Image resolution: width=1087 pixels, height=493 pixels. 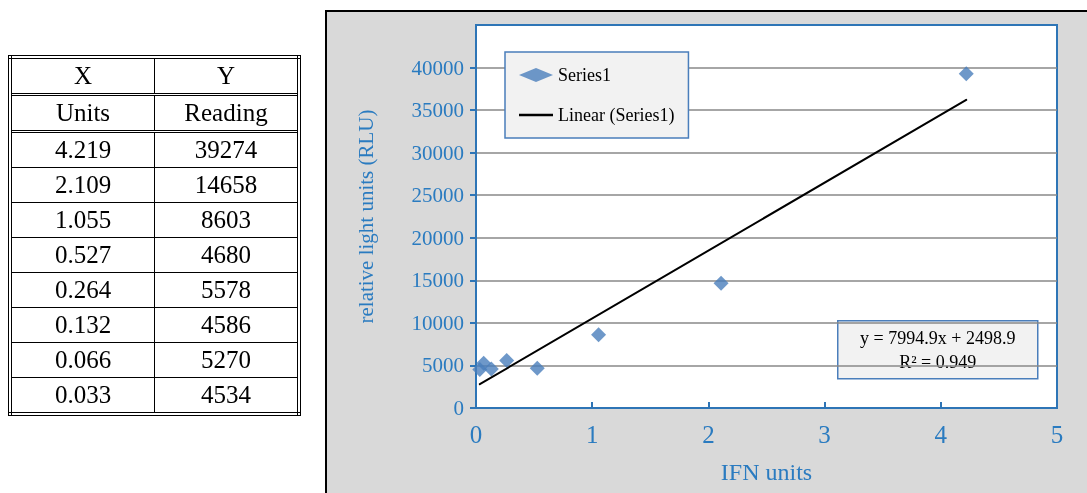 I want to click on text: 8603, so click(x=226, y=220).